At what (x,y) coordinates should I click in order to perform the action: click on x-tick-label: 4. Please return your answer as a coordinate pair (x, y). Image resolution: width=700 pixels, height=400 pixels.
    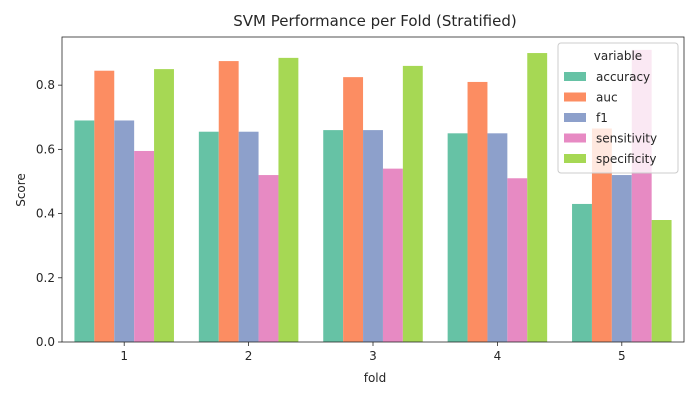
    Looking at the image, I should click on (498, 356).